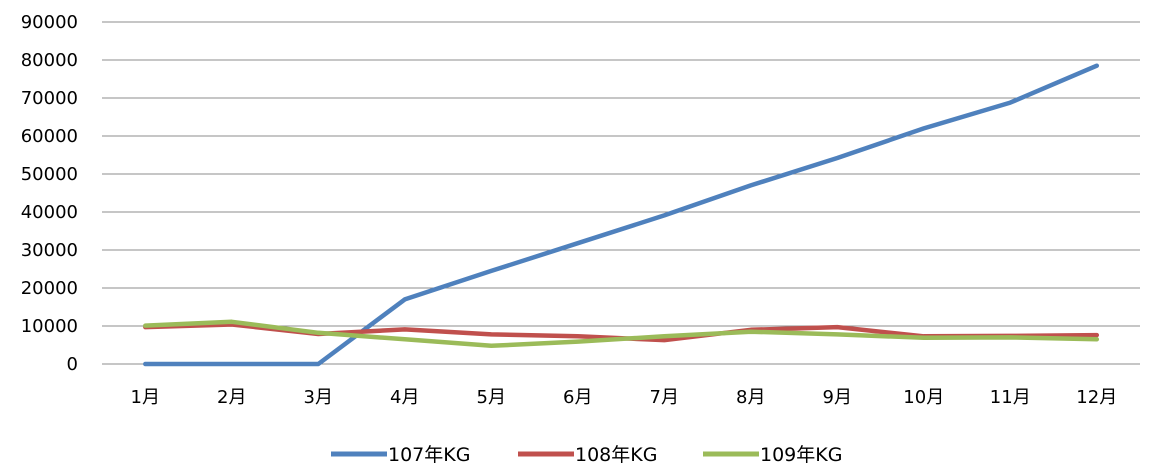 The width and height of the screenshot is (1150, 467). I want to click on x-tick-label: 3月, so click(318, 397).